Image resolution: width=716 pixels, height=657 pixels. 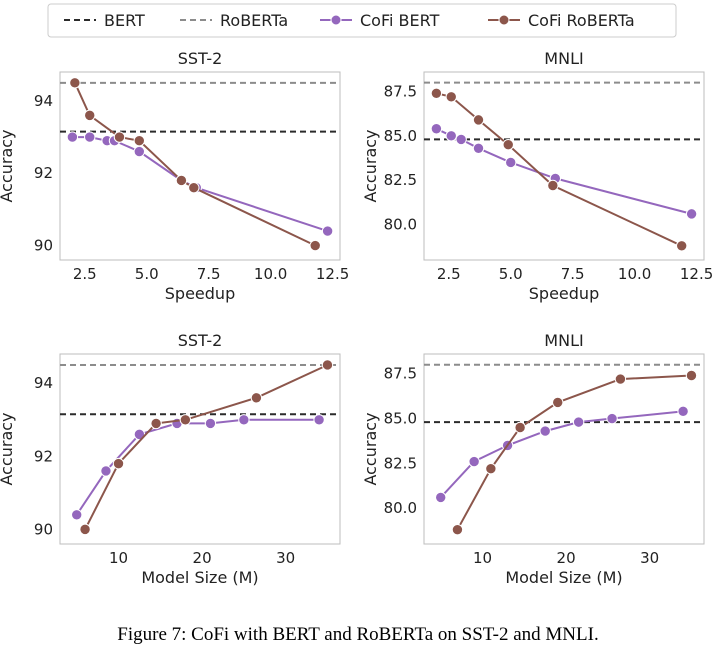 I want to click on legend-item-cofi-bert: CoFi BERT, so click(x=380, y=20).